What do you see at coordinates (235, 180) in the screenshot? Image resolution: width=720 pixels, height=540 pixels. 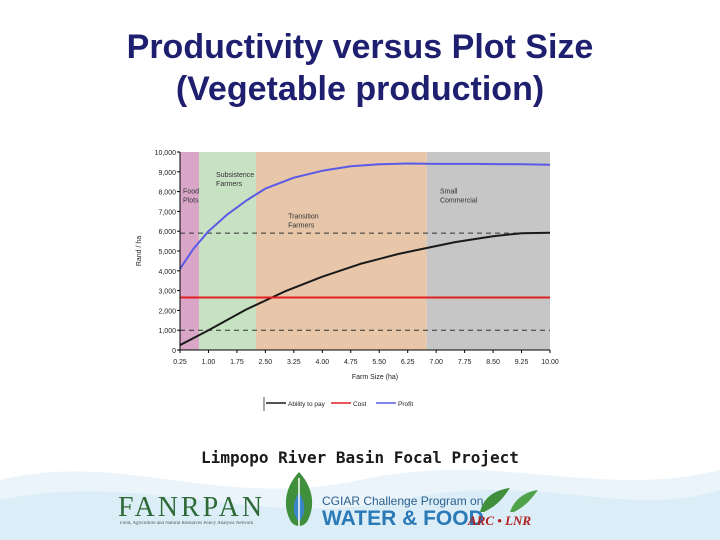 I see `region-label-1: Subsistence Farmers` at bounding box center [235, 180].